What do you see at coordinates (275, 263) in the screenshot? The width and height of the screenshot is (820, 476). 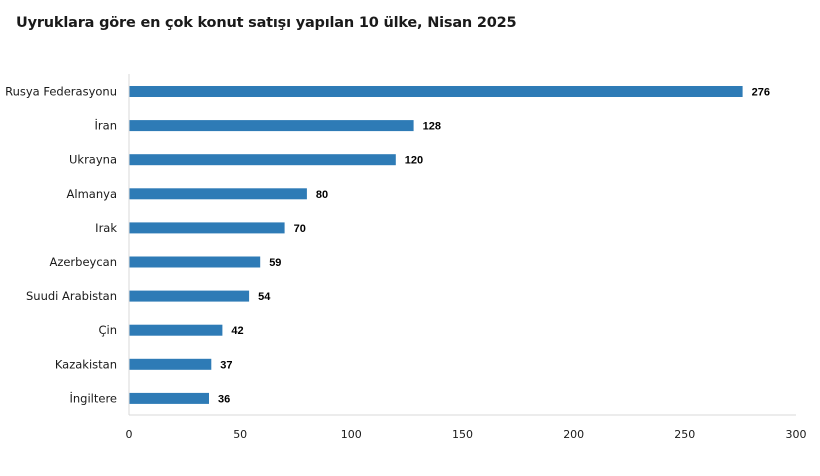 I see `data-label: 59` at bounding box center [275, 263].